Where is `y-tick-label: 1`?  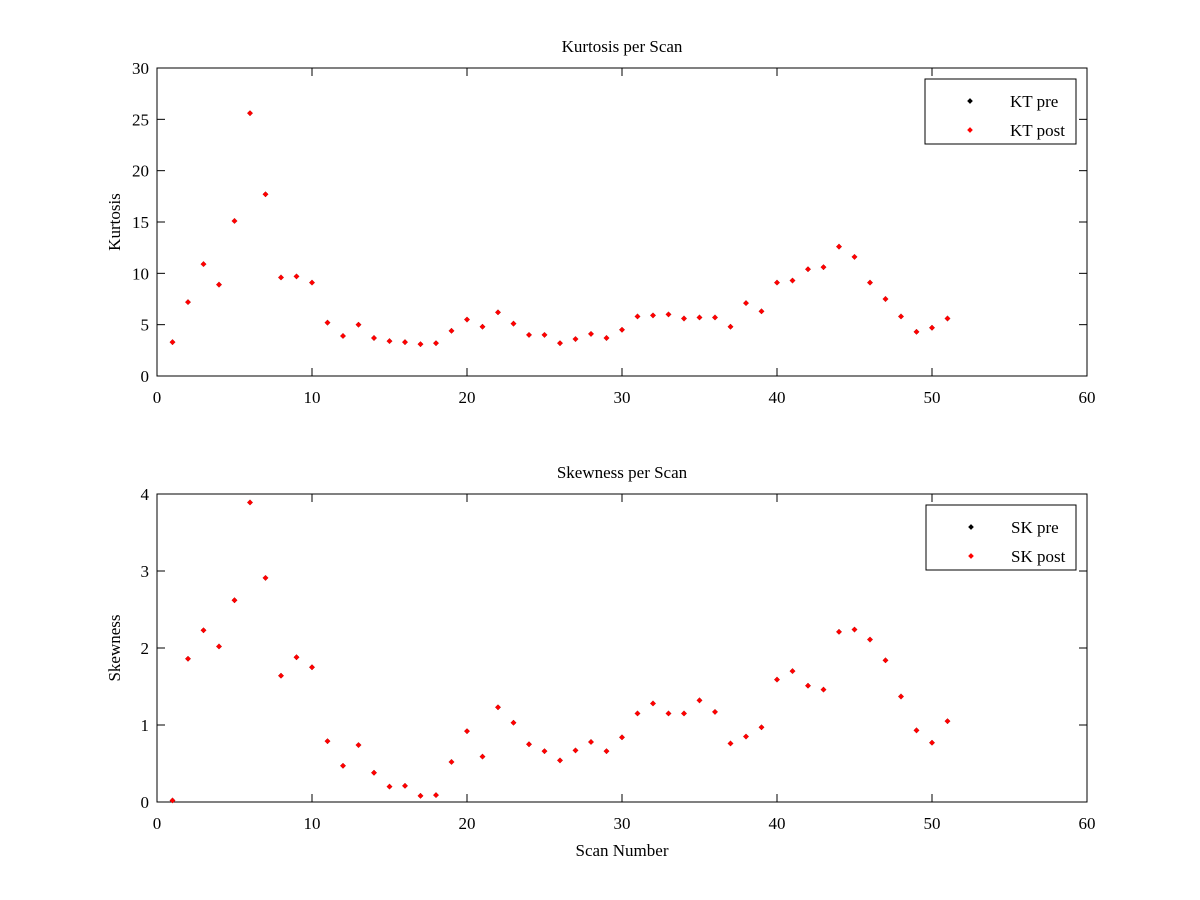 y-tick-label: 1 is located at coordinates (145, 725).